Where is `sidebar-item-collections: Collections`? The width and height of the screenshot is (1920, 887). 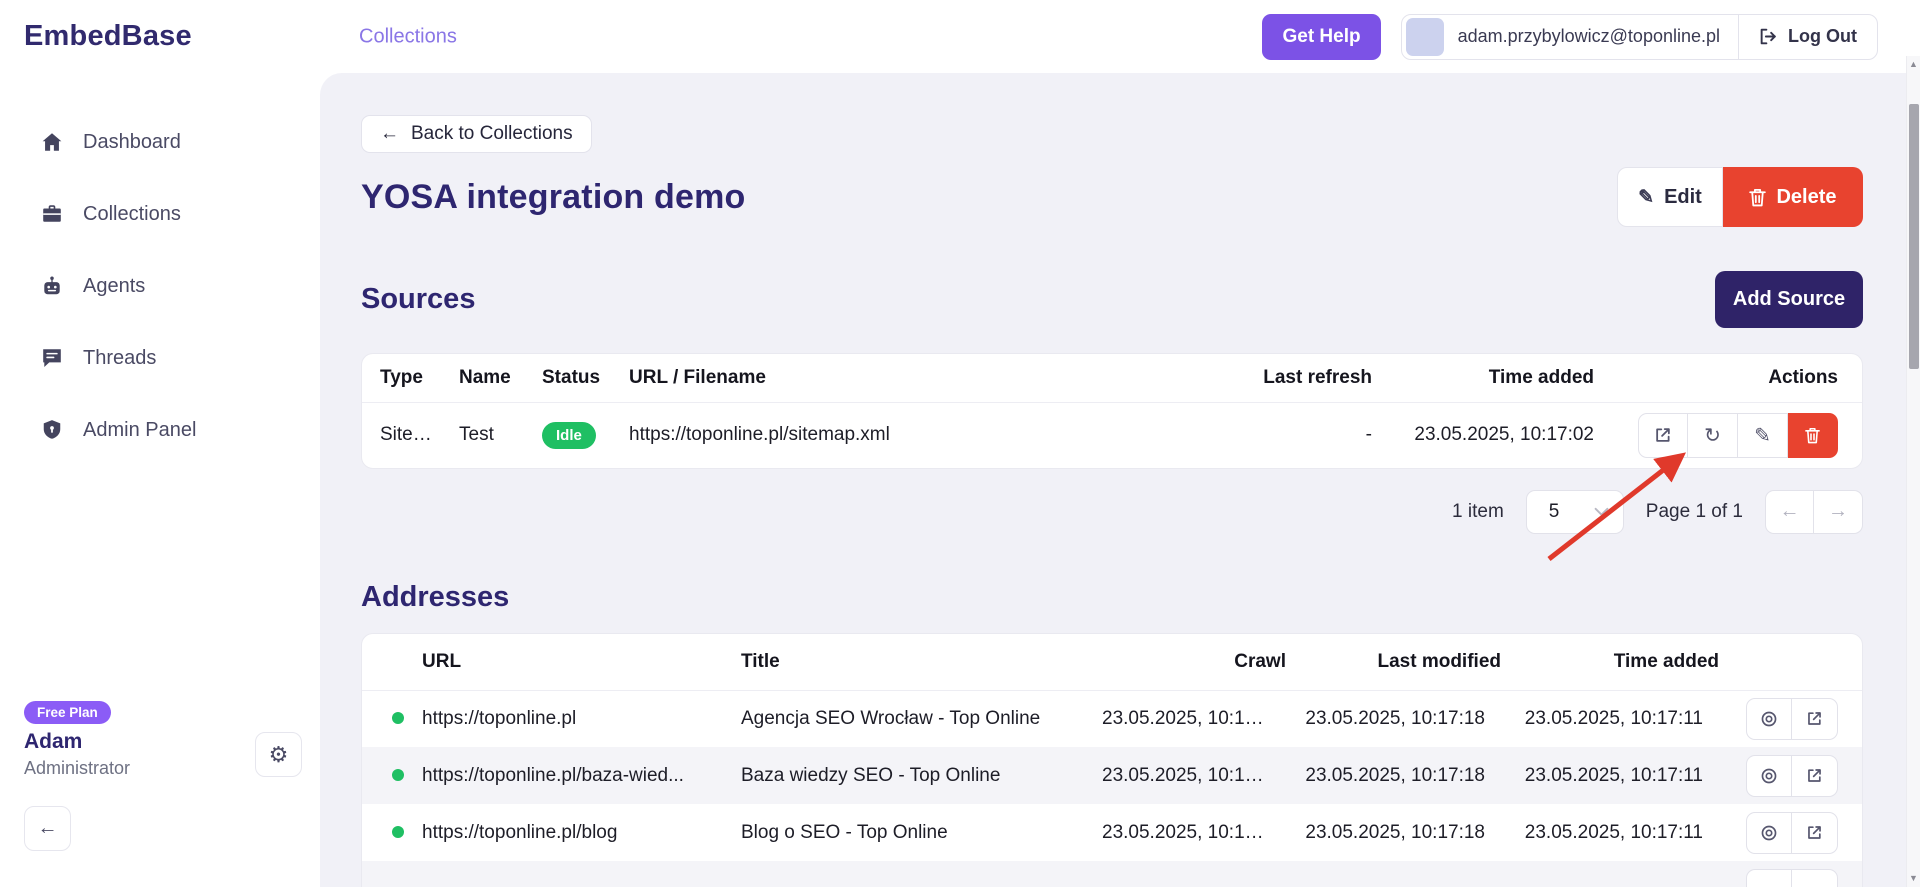 sidebar-item-collections: Collections is located at coordinates (160, 214).